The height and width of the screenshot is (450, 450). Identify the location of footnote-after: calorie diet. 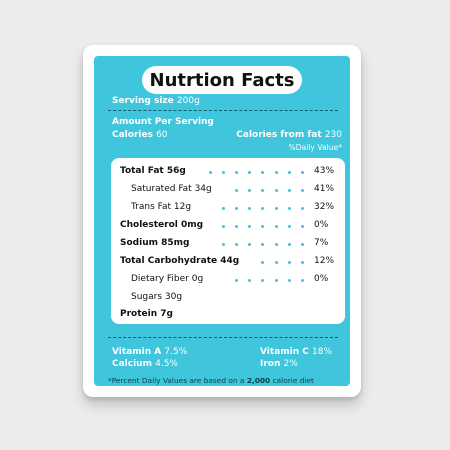
(293, 380).